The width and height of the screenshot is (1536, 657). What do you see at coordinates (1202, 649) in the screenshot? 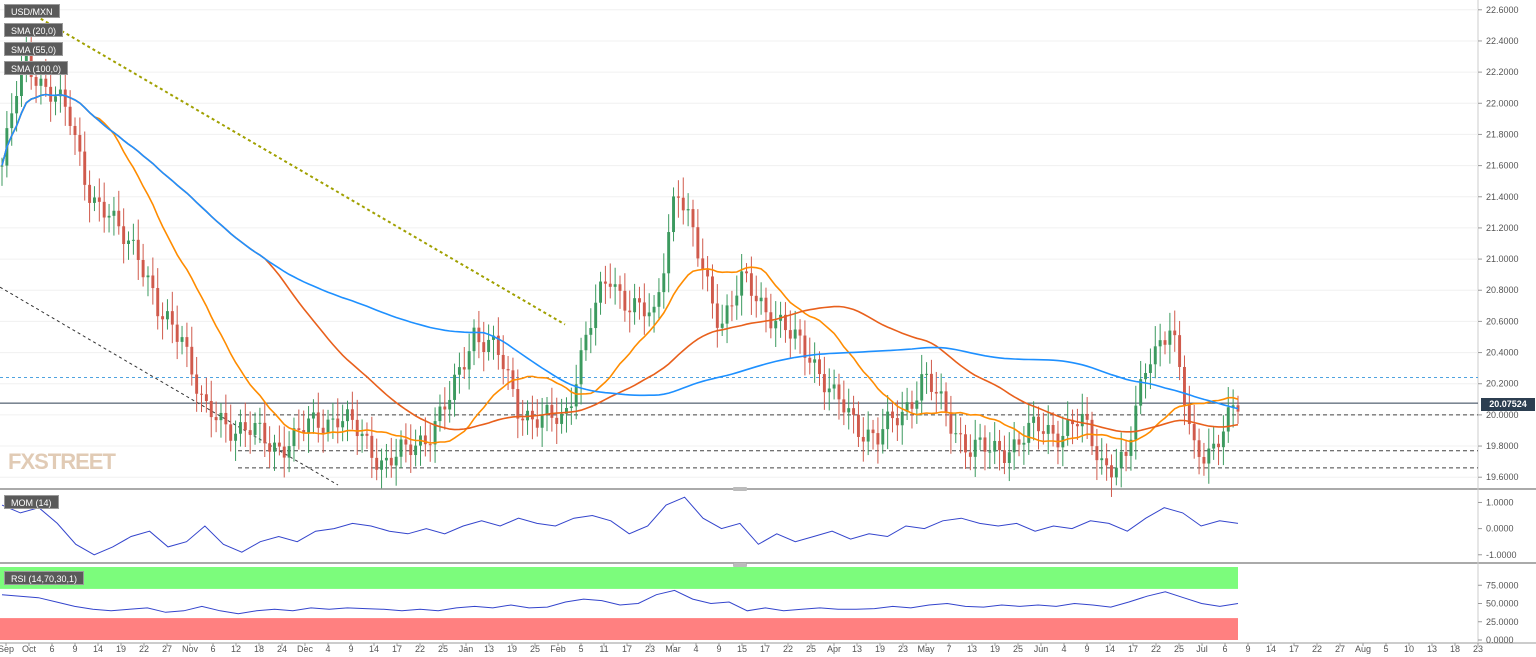
I see `date-tick-label: Jul` at bounding box center [1202, 649].